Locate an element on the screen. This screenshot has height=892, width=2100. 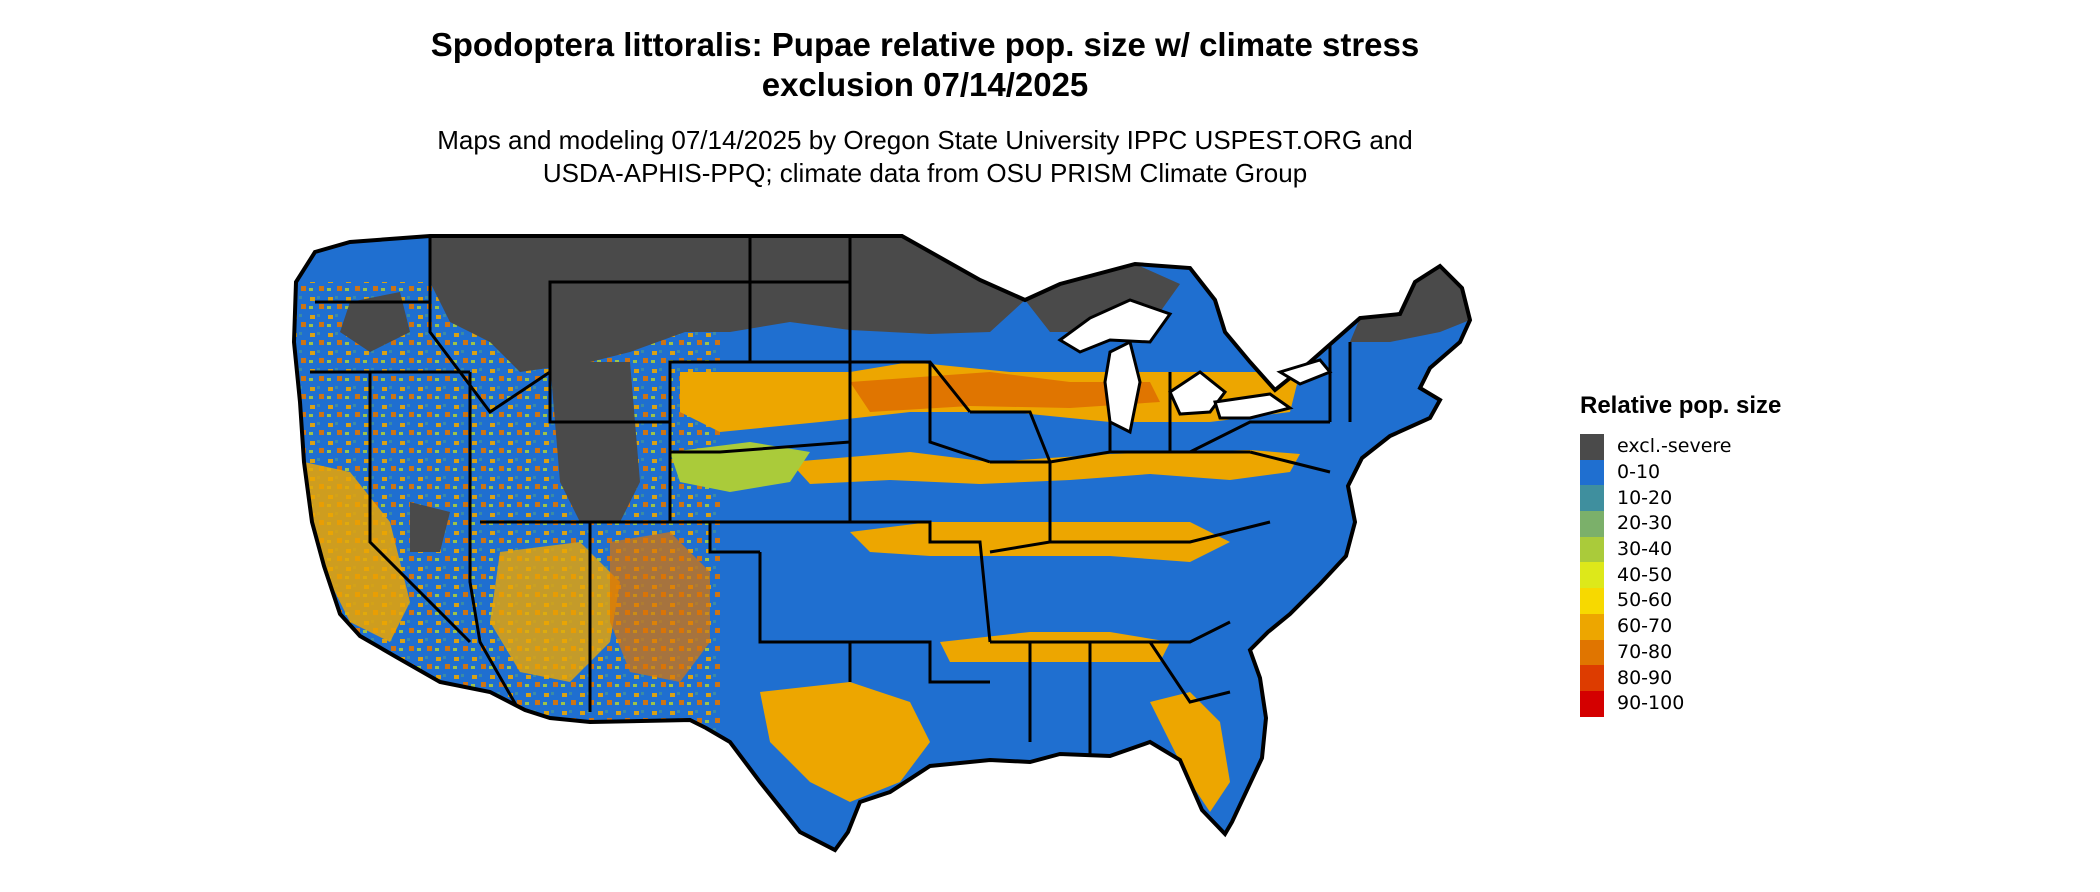
legend-item: 90-100 is located at coordinates (1680, 703).